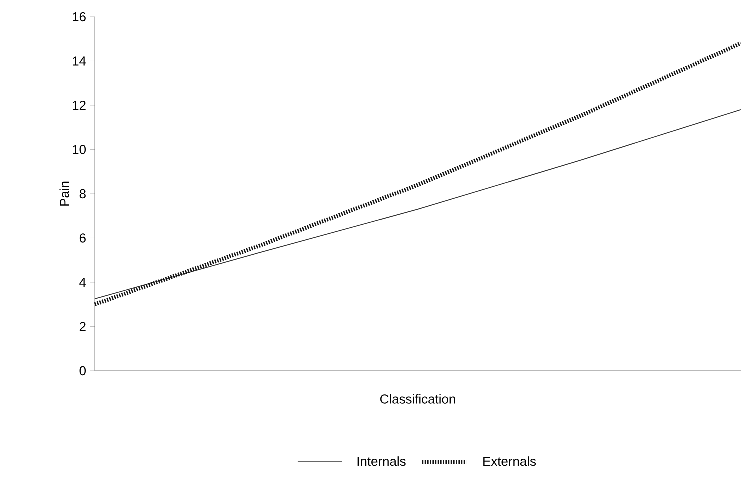  What do you see at coordinates (382, 461) in the screenshot?
I see `legend-label: Internals` at bounding box center [382, 461].